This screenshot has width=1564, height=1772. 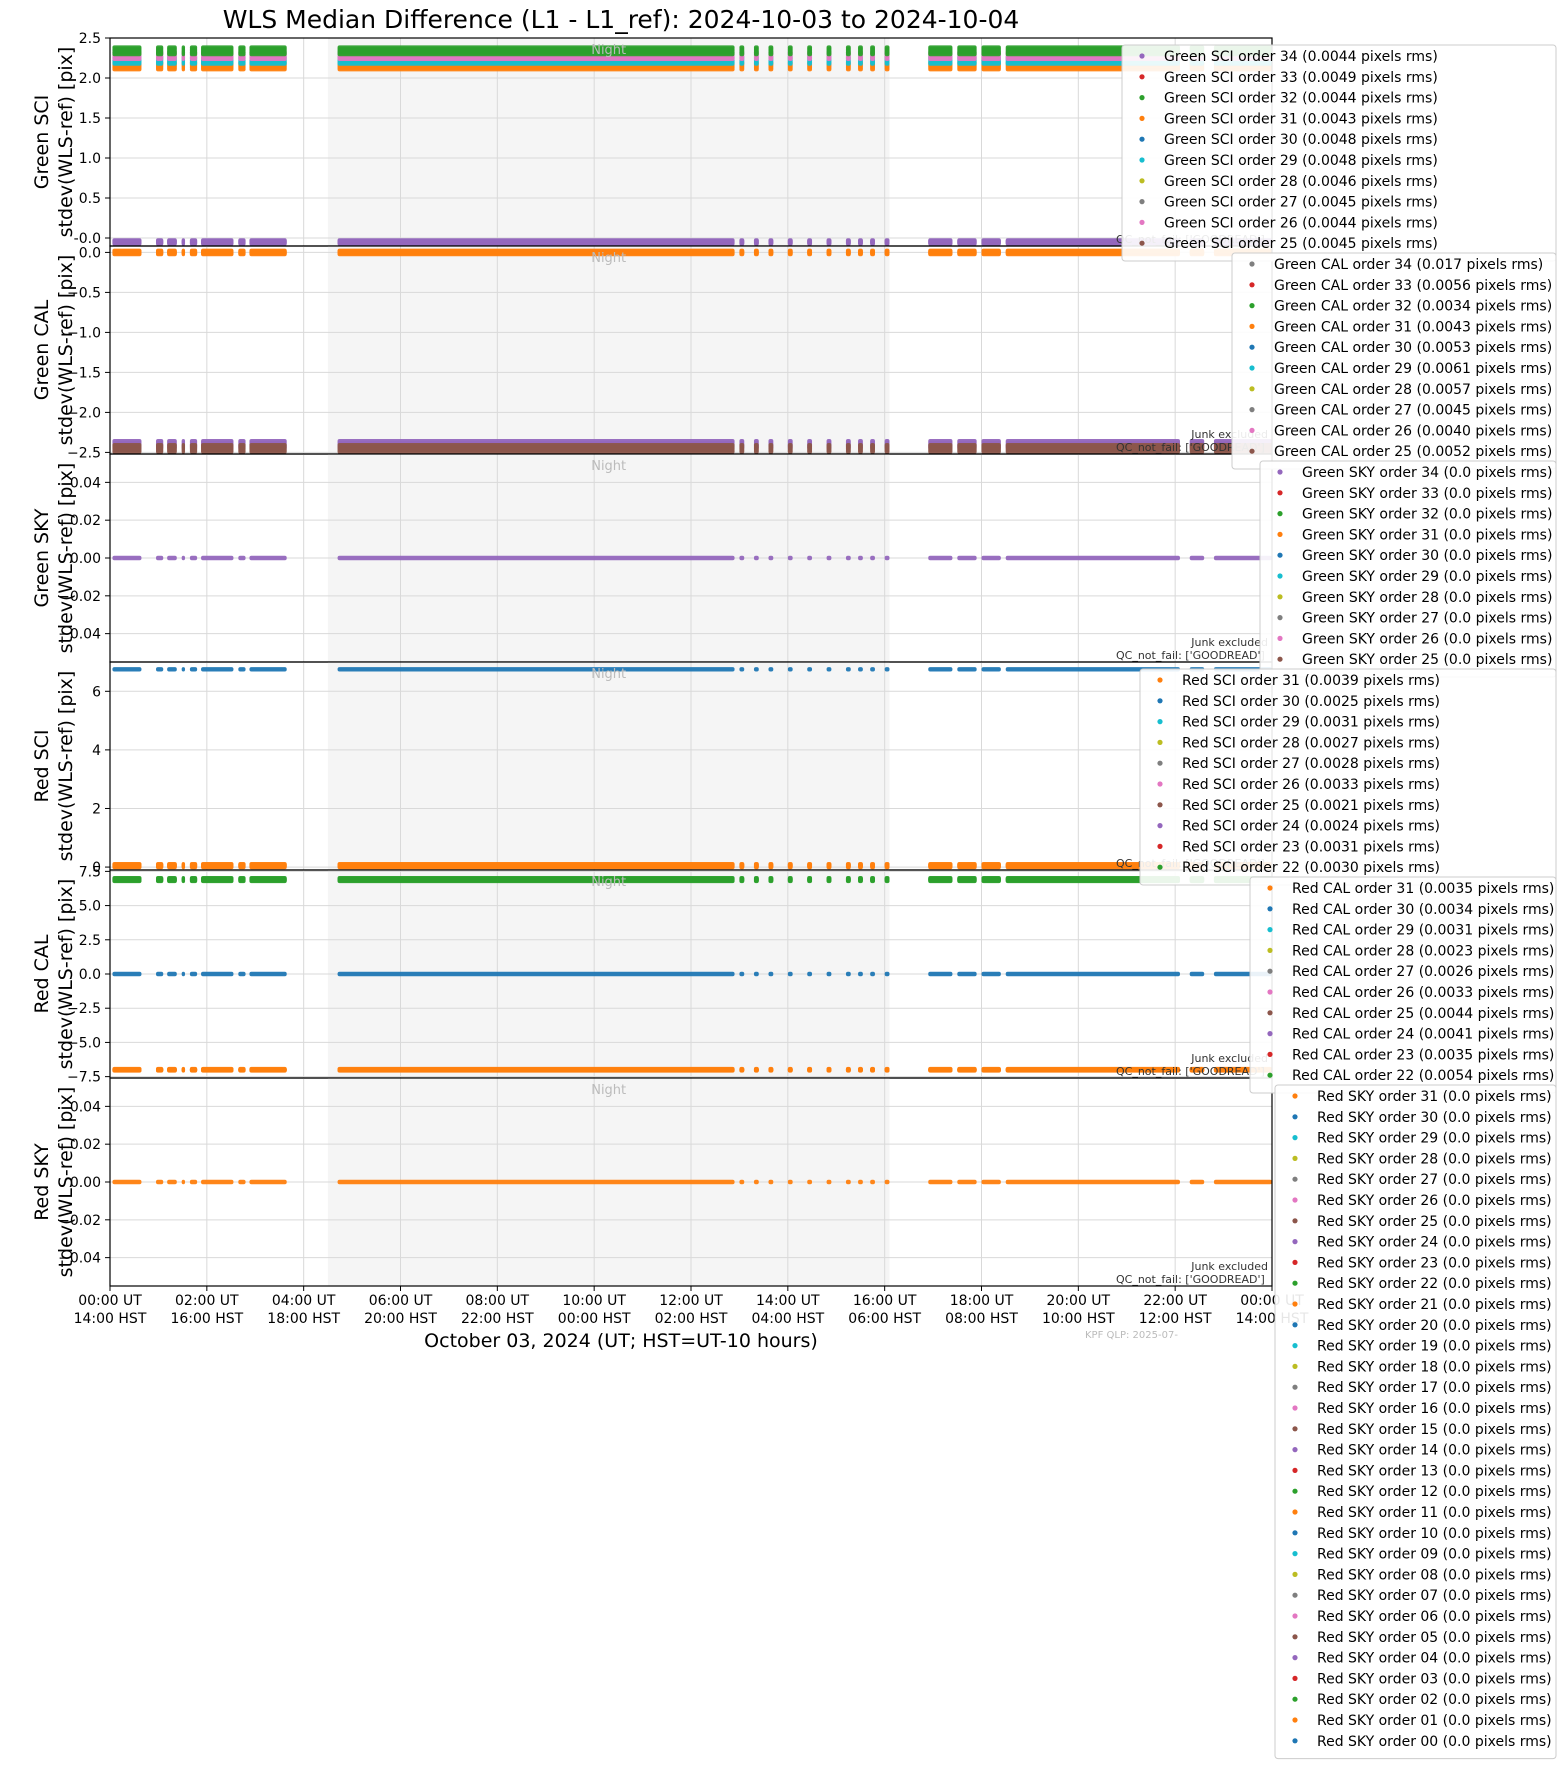 What do you see at coordinates (90, 119) in the screenshot?
I see `y-tick-label: 1.5` at bounding box center [90, 119].